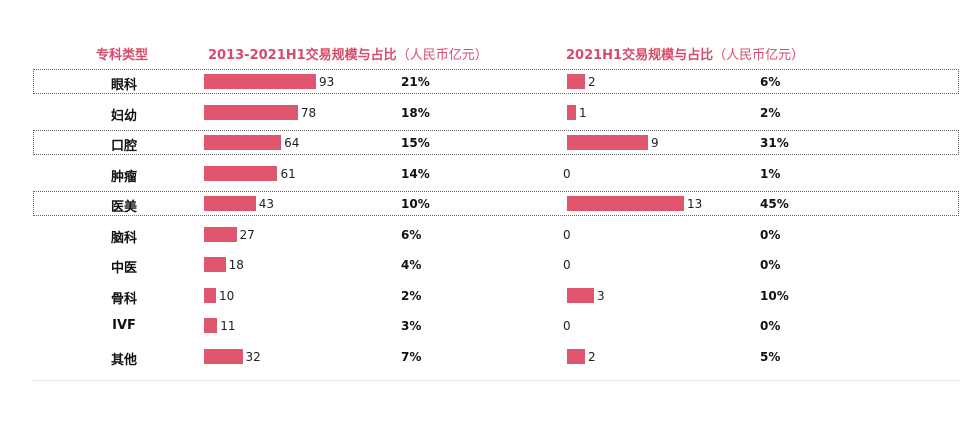  Describe the element at coordinates (228, 326) in the screenshot. I see `value-label-series1: 11` at that location.